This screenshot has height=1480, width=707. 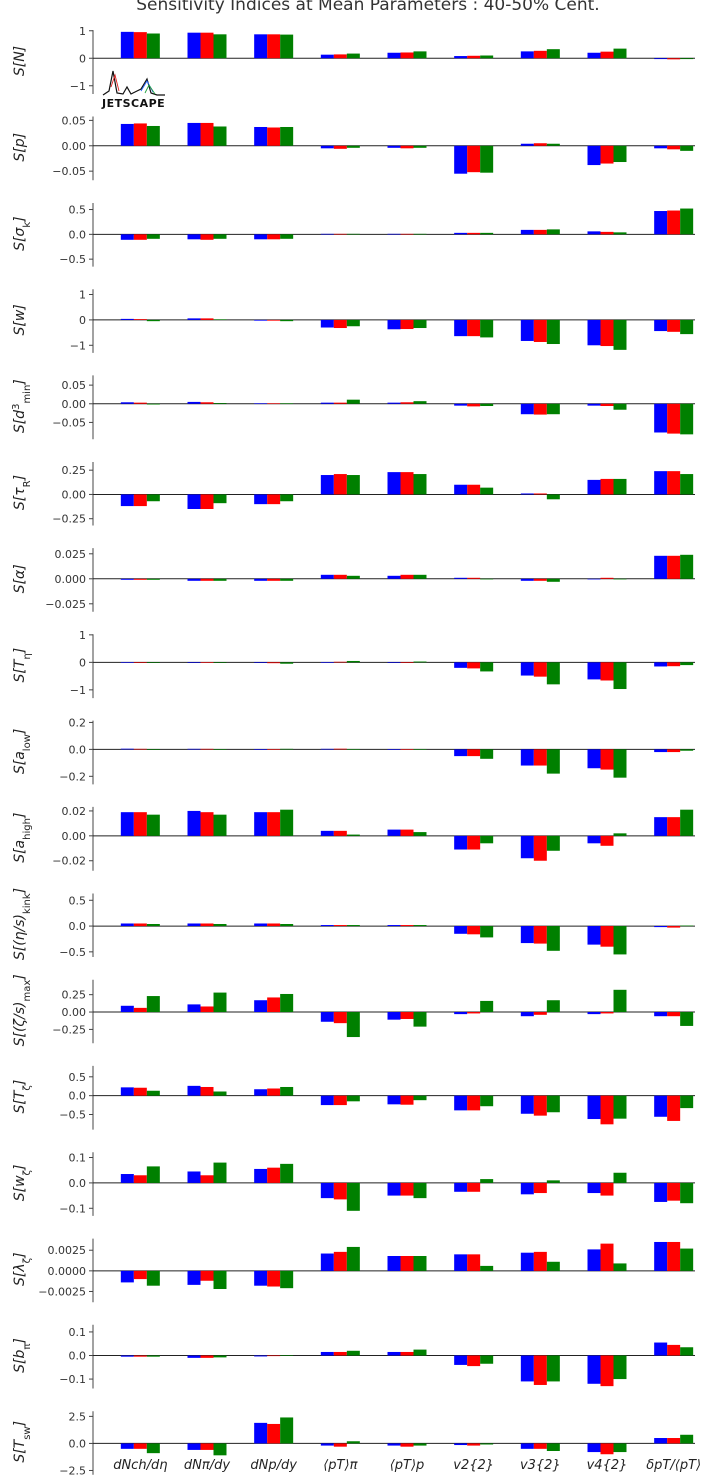 I want to click on bar-5-s3-c5, so click(x=420, y=402).